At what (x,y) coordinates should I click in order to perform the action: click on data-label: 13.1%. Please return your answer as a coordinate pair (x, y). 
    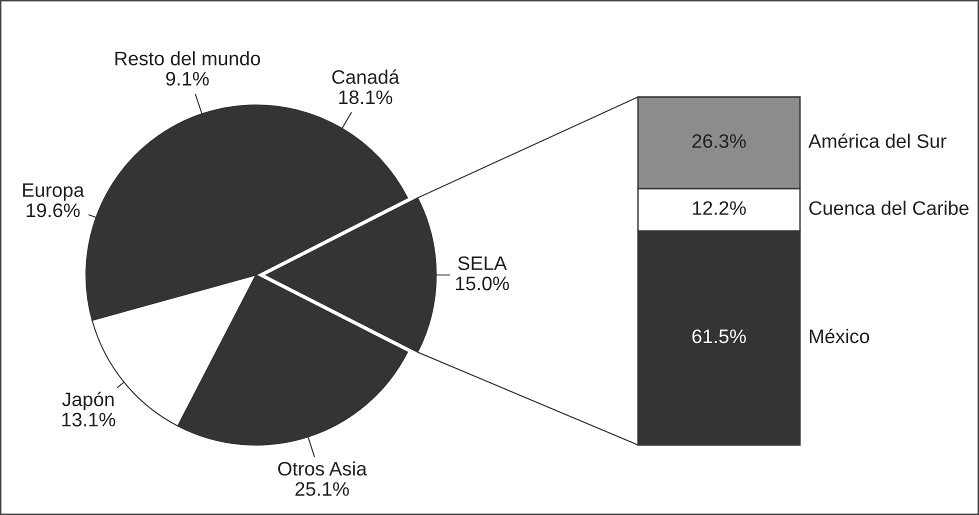
    Looking at the image, I should click on (89, 419).